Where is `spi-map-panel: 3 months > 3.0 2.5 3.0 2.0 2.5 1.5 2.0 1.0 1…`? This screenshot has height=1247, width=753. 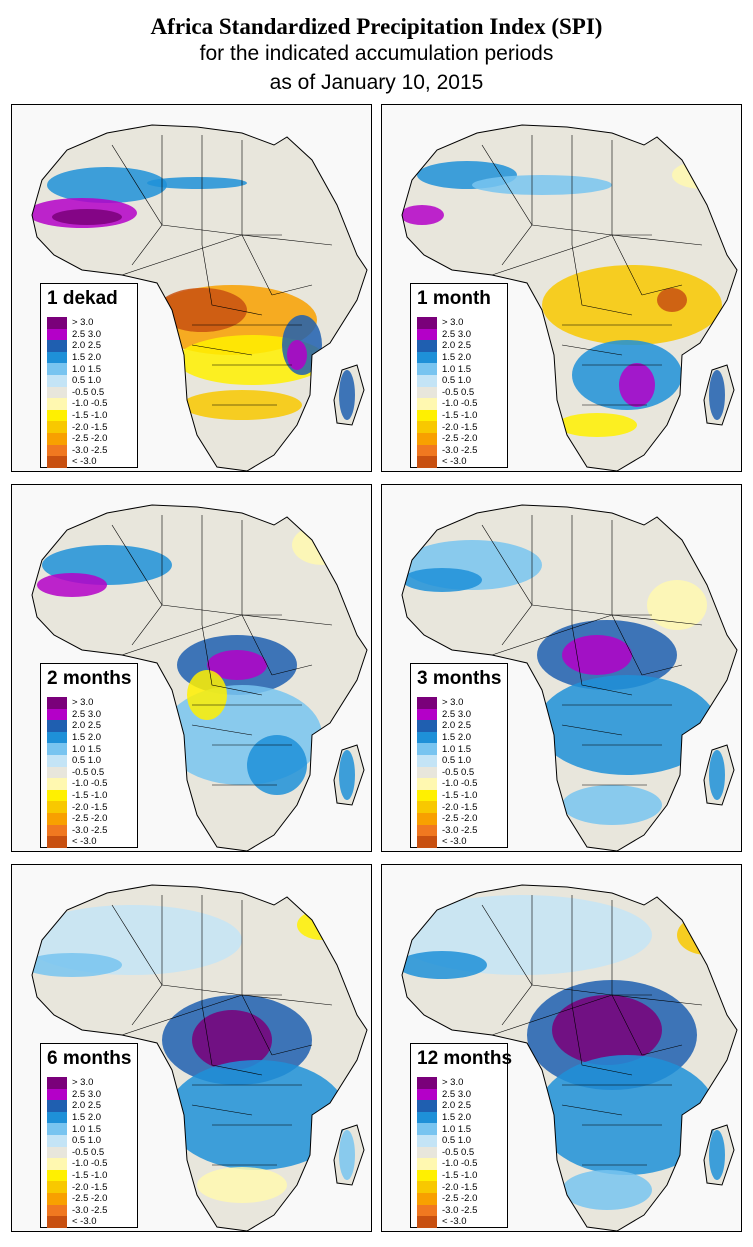
spi-map-panel: 3 months > 3.0 2.5 3.0 2.0 2.5 1.5 2.0 1.0 1… is located at coordinates (561, 668).